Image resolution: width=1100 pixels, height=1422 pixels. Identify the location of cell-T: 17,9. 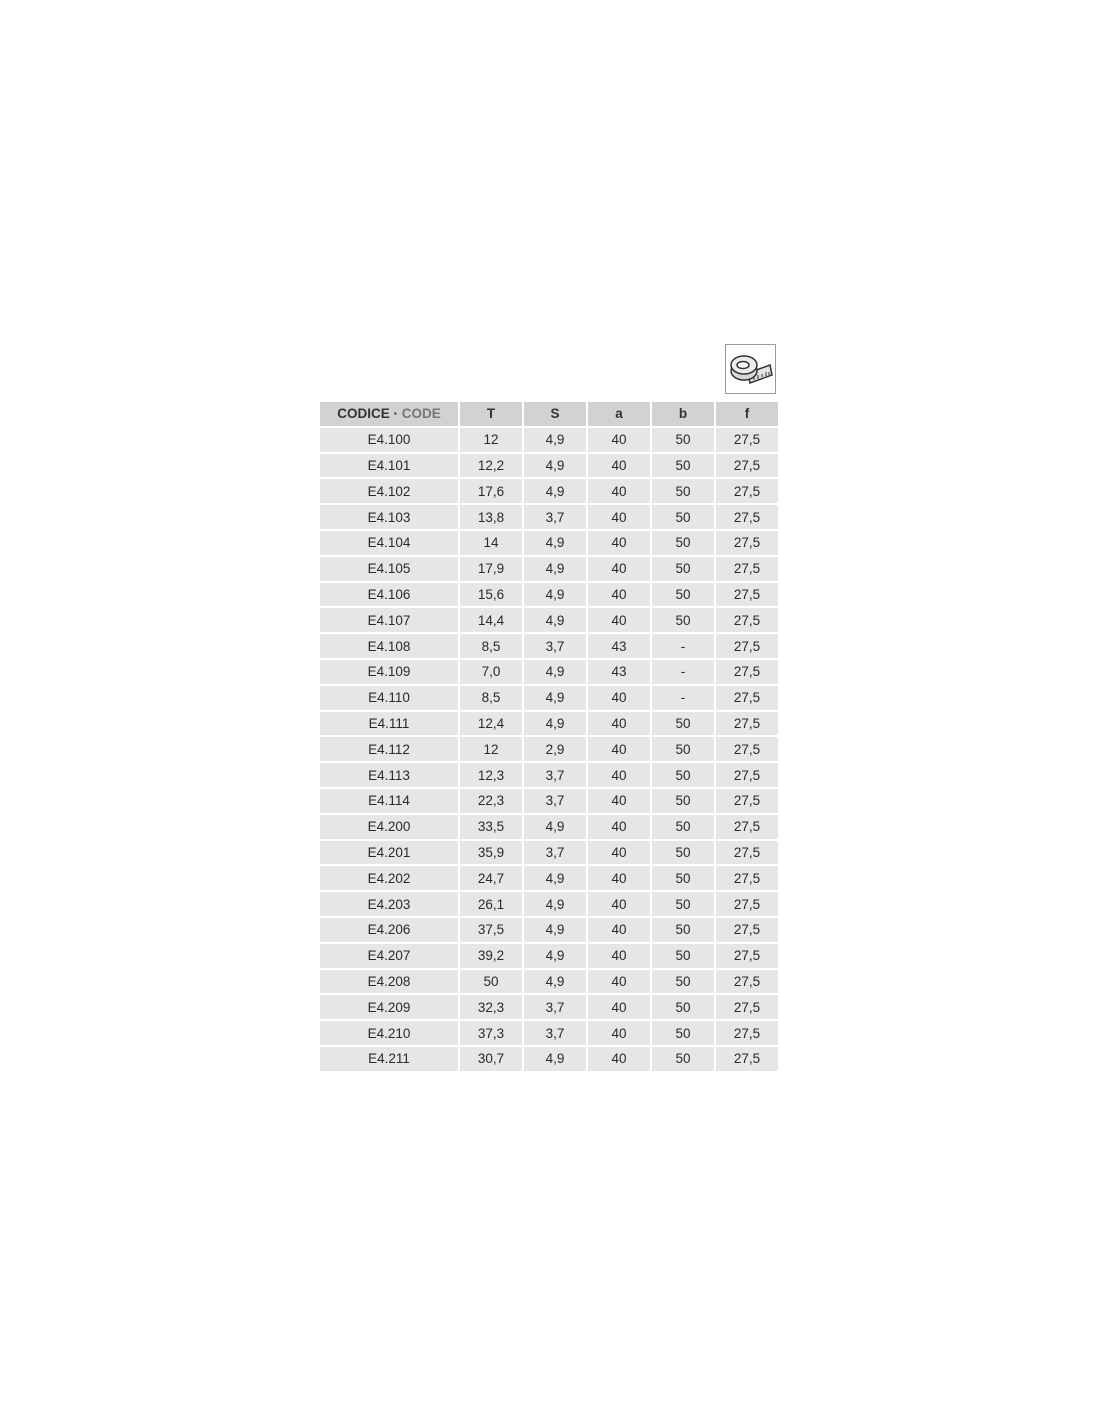
(491, 568).